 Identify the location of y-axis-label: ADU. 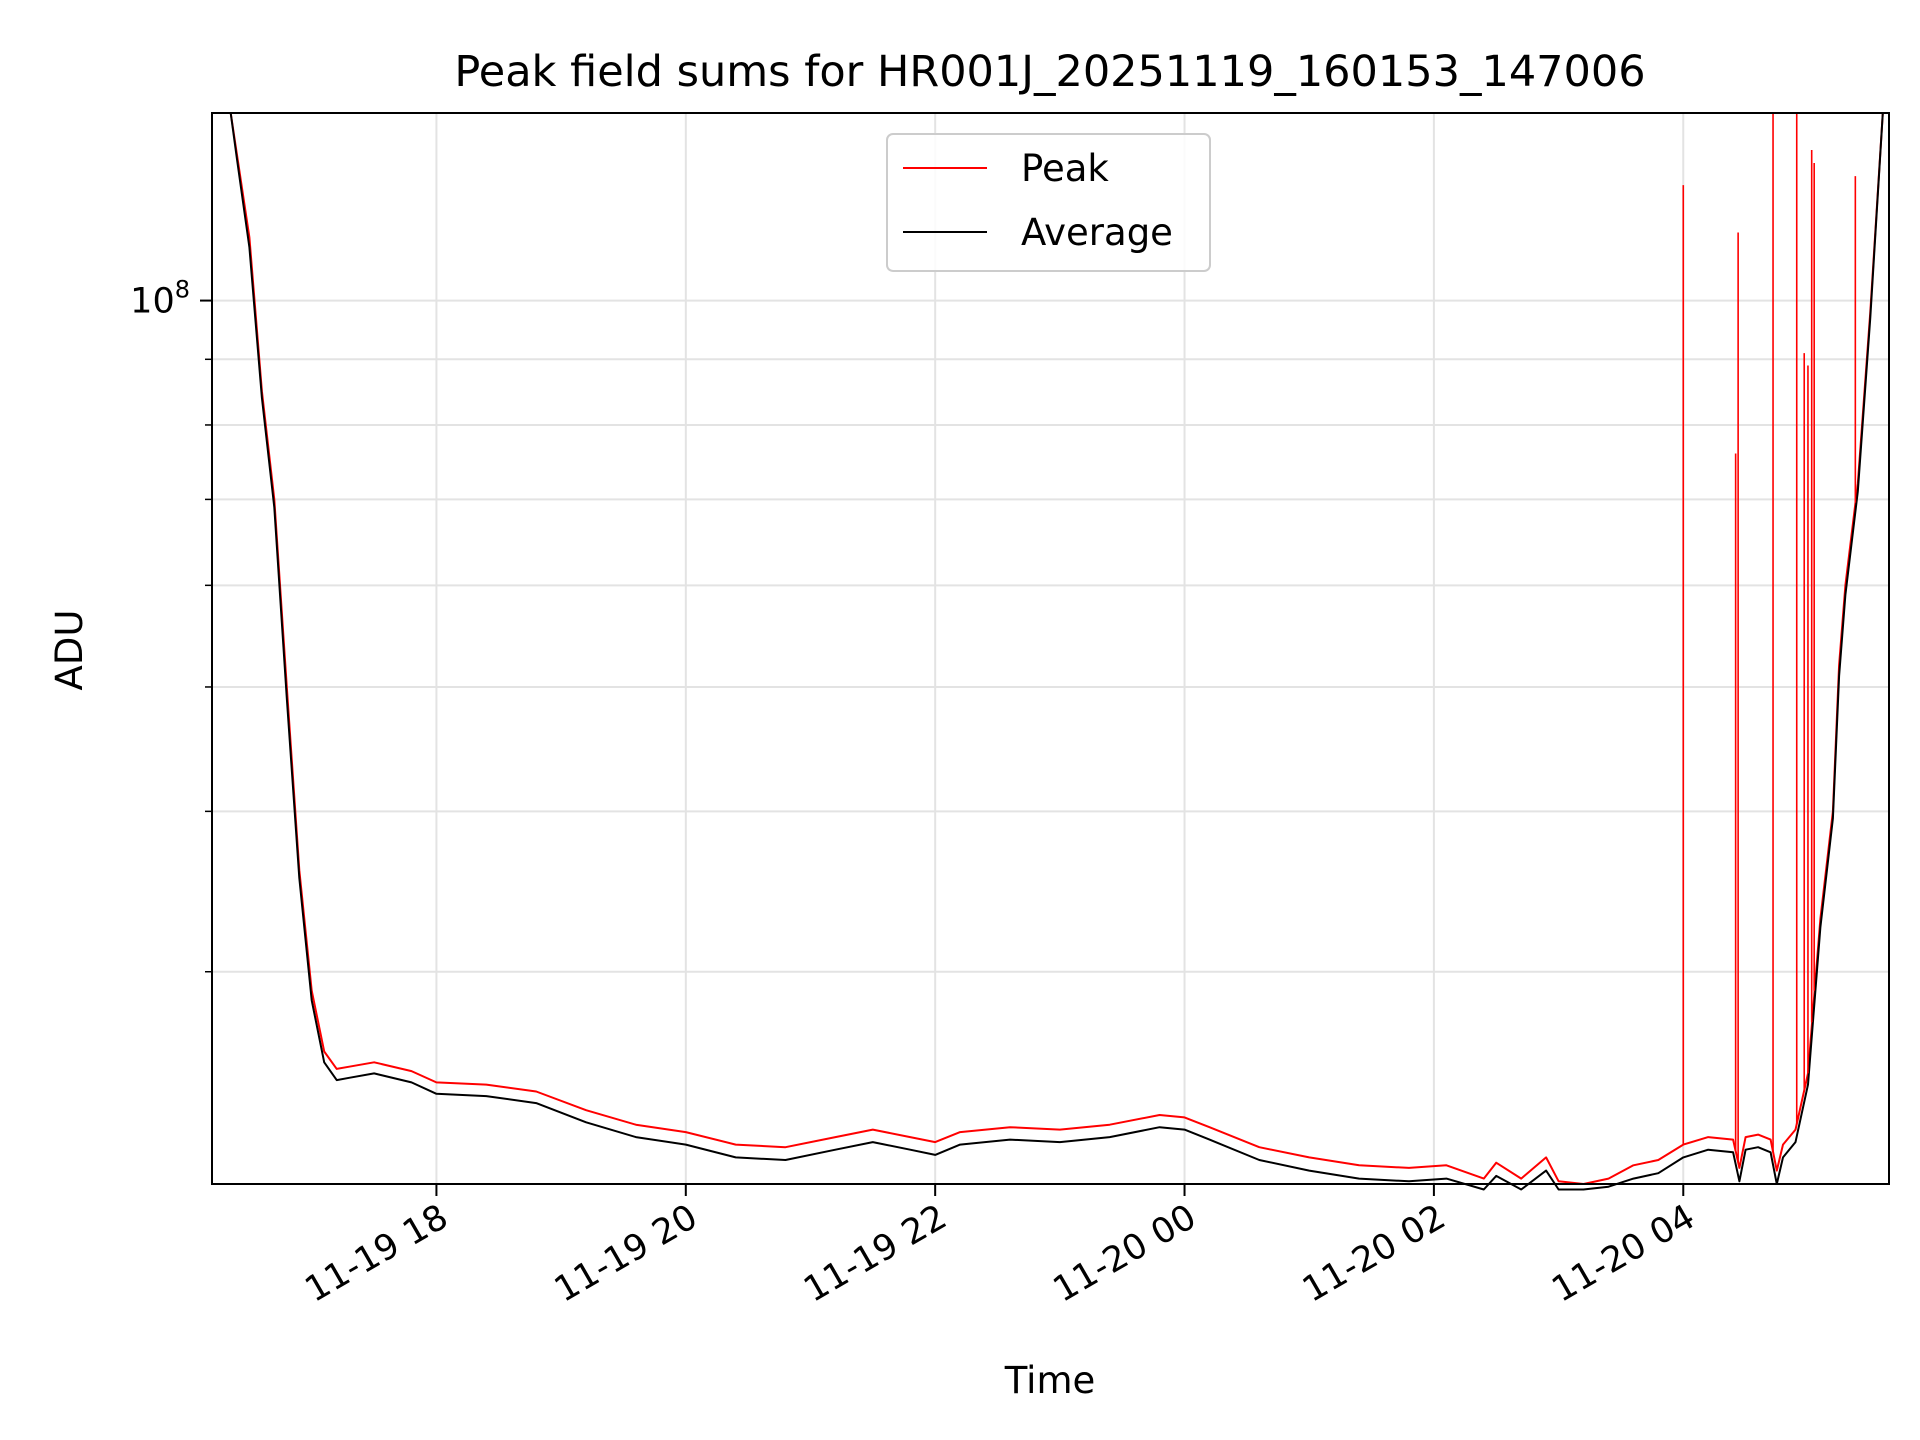
(69, 650).